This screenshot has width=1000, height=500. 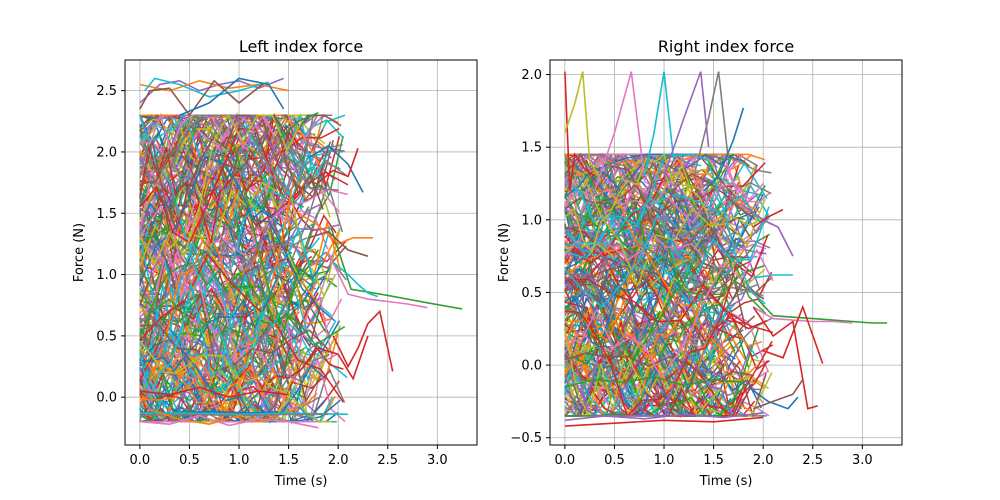 I want to click on y-tick-label: 0.0, so click(x=531, y=366).